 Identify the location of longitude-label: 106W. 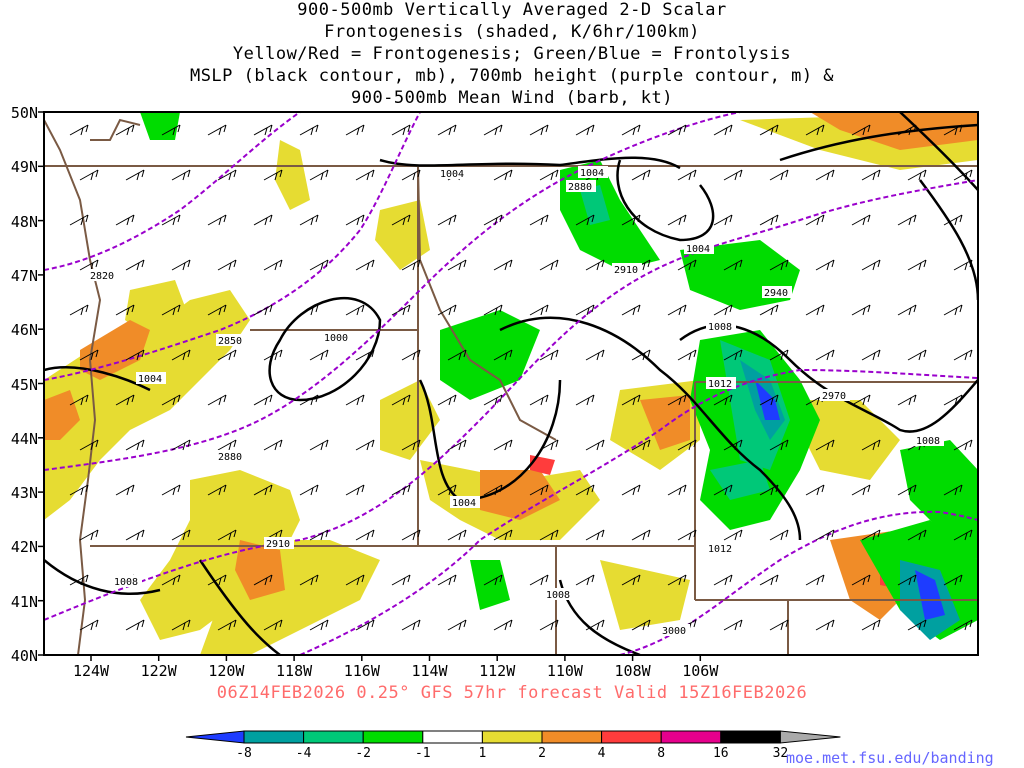
(700, 671).